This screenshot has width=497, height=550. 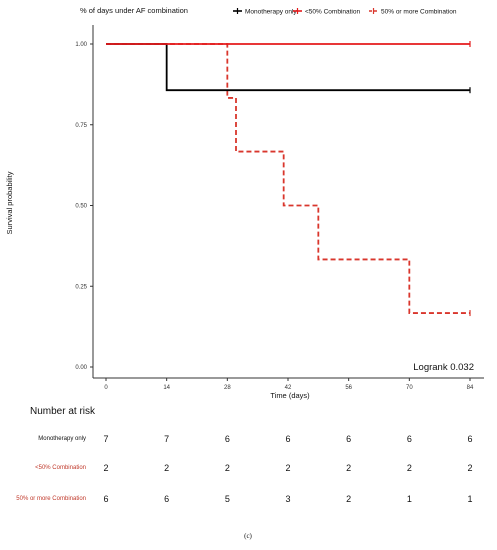 I want to click on y-tick-label: 1.00, so click(x=81, y=45).